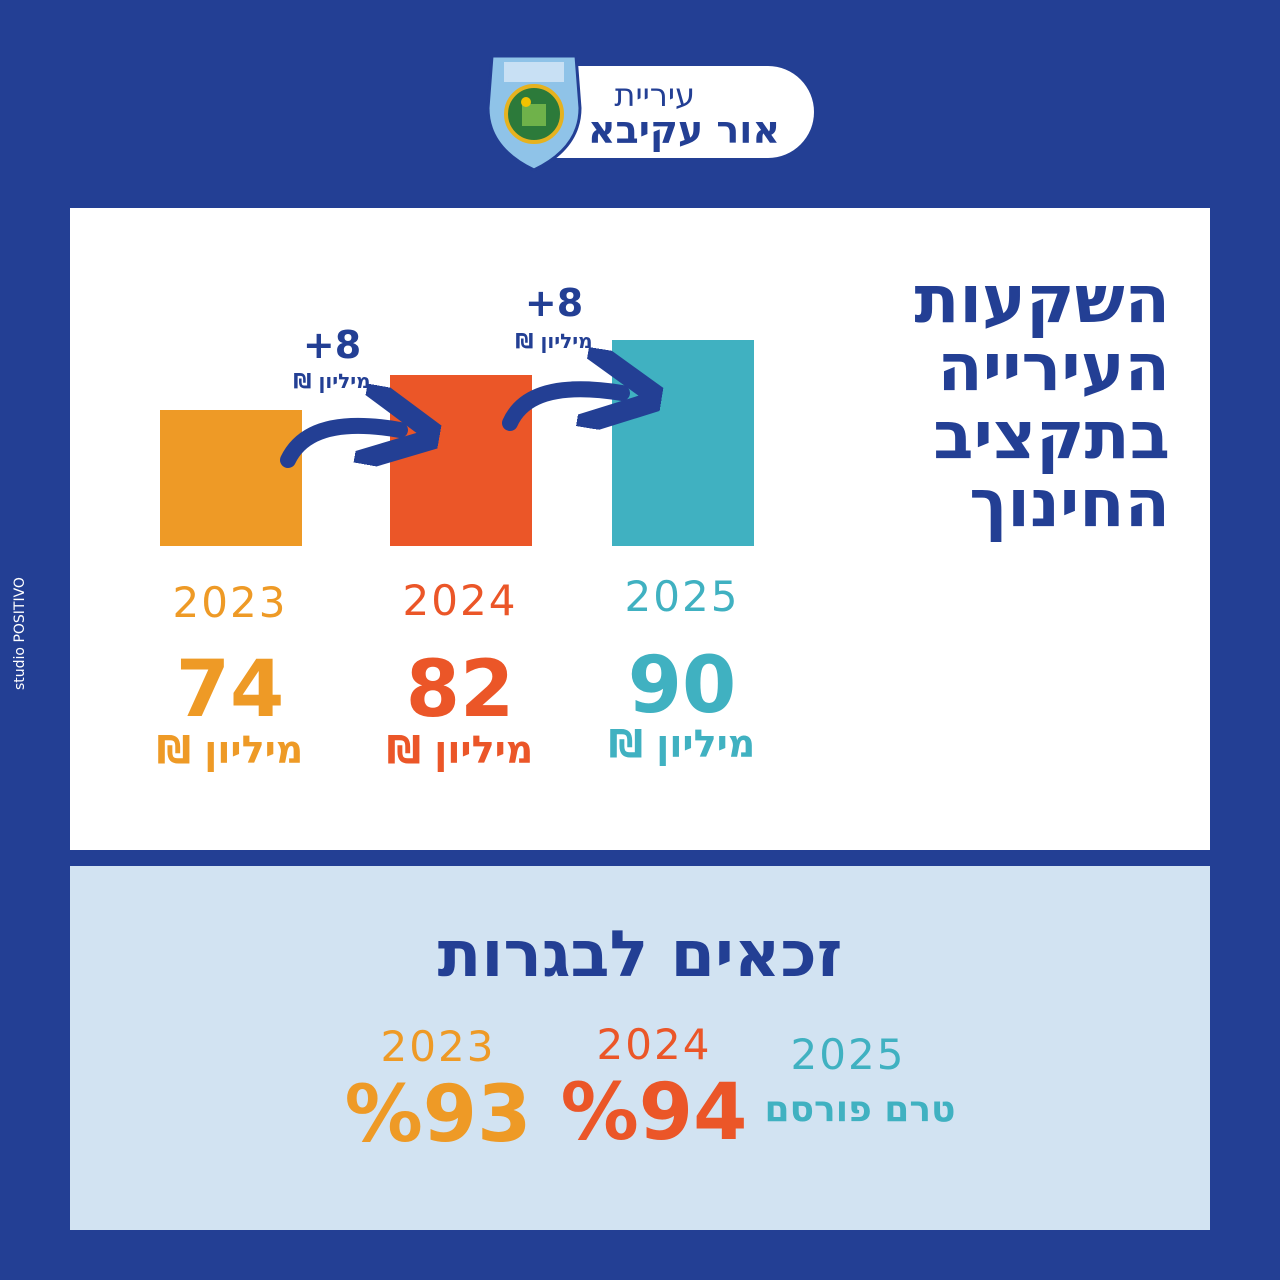 This screenshot has width=1280, height=1280. I want to click on year-label-2023: 2023, so click(230, 602).